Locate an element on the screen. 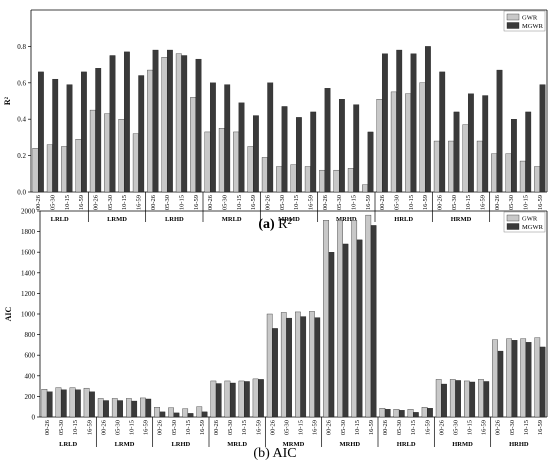  y-tick-label: 1200 is located at coordinates (28, 294).